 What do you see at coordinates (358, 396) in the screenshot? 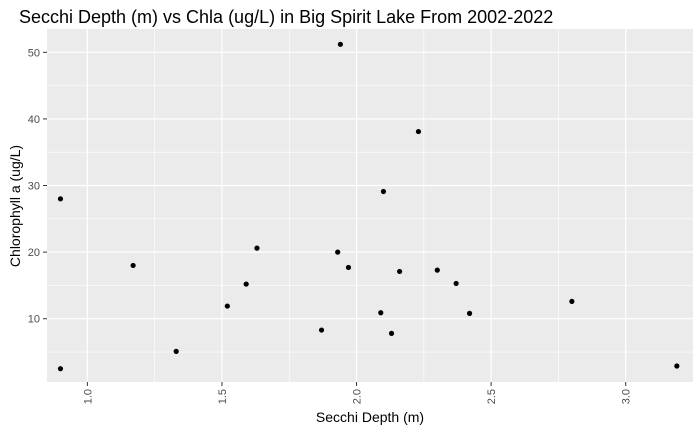
I see `x-tick-label: 2.0` at bounding box center [358, 396].